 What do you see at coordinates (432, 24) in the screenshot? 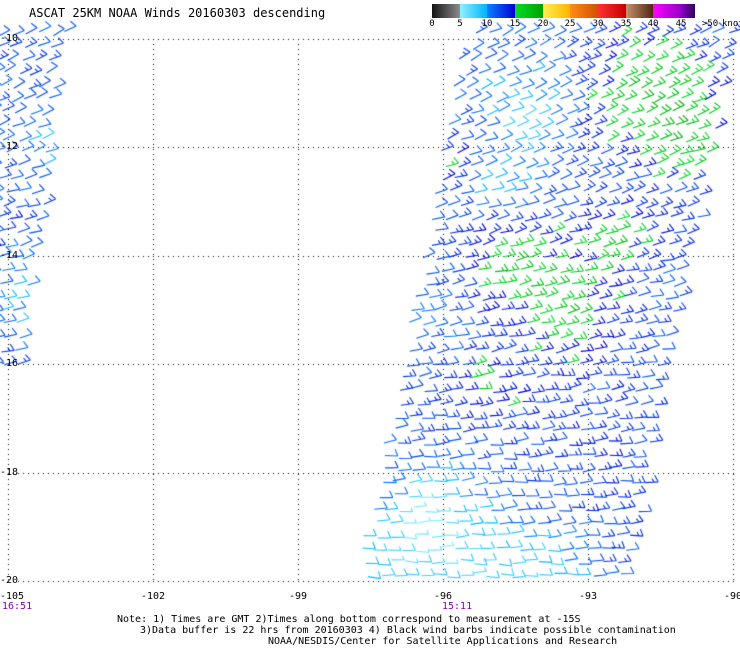
I see `colorbar-tick-label: 0` at bounding box center [432, 24].